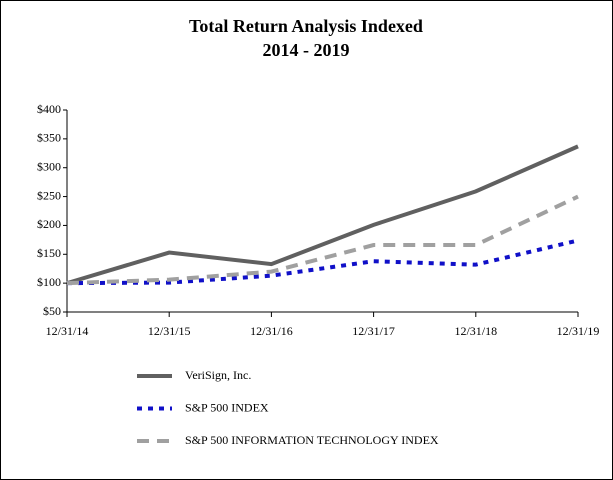 The width and height of the screenshot is (613, 480). I want to click on y-tick-label: $50, so click(52, 311).